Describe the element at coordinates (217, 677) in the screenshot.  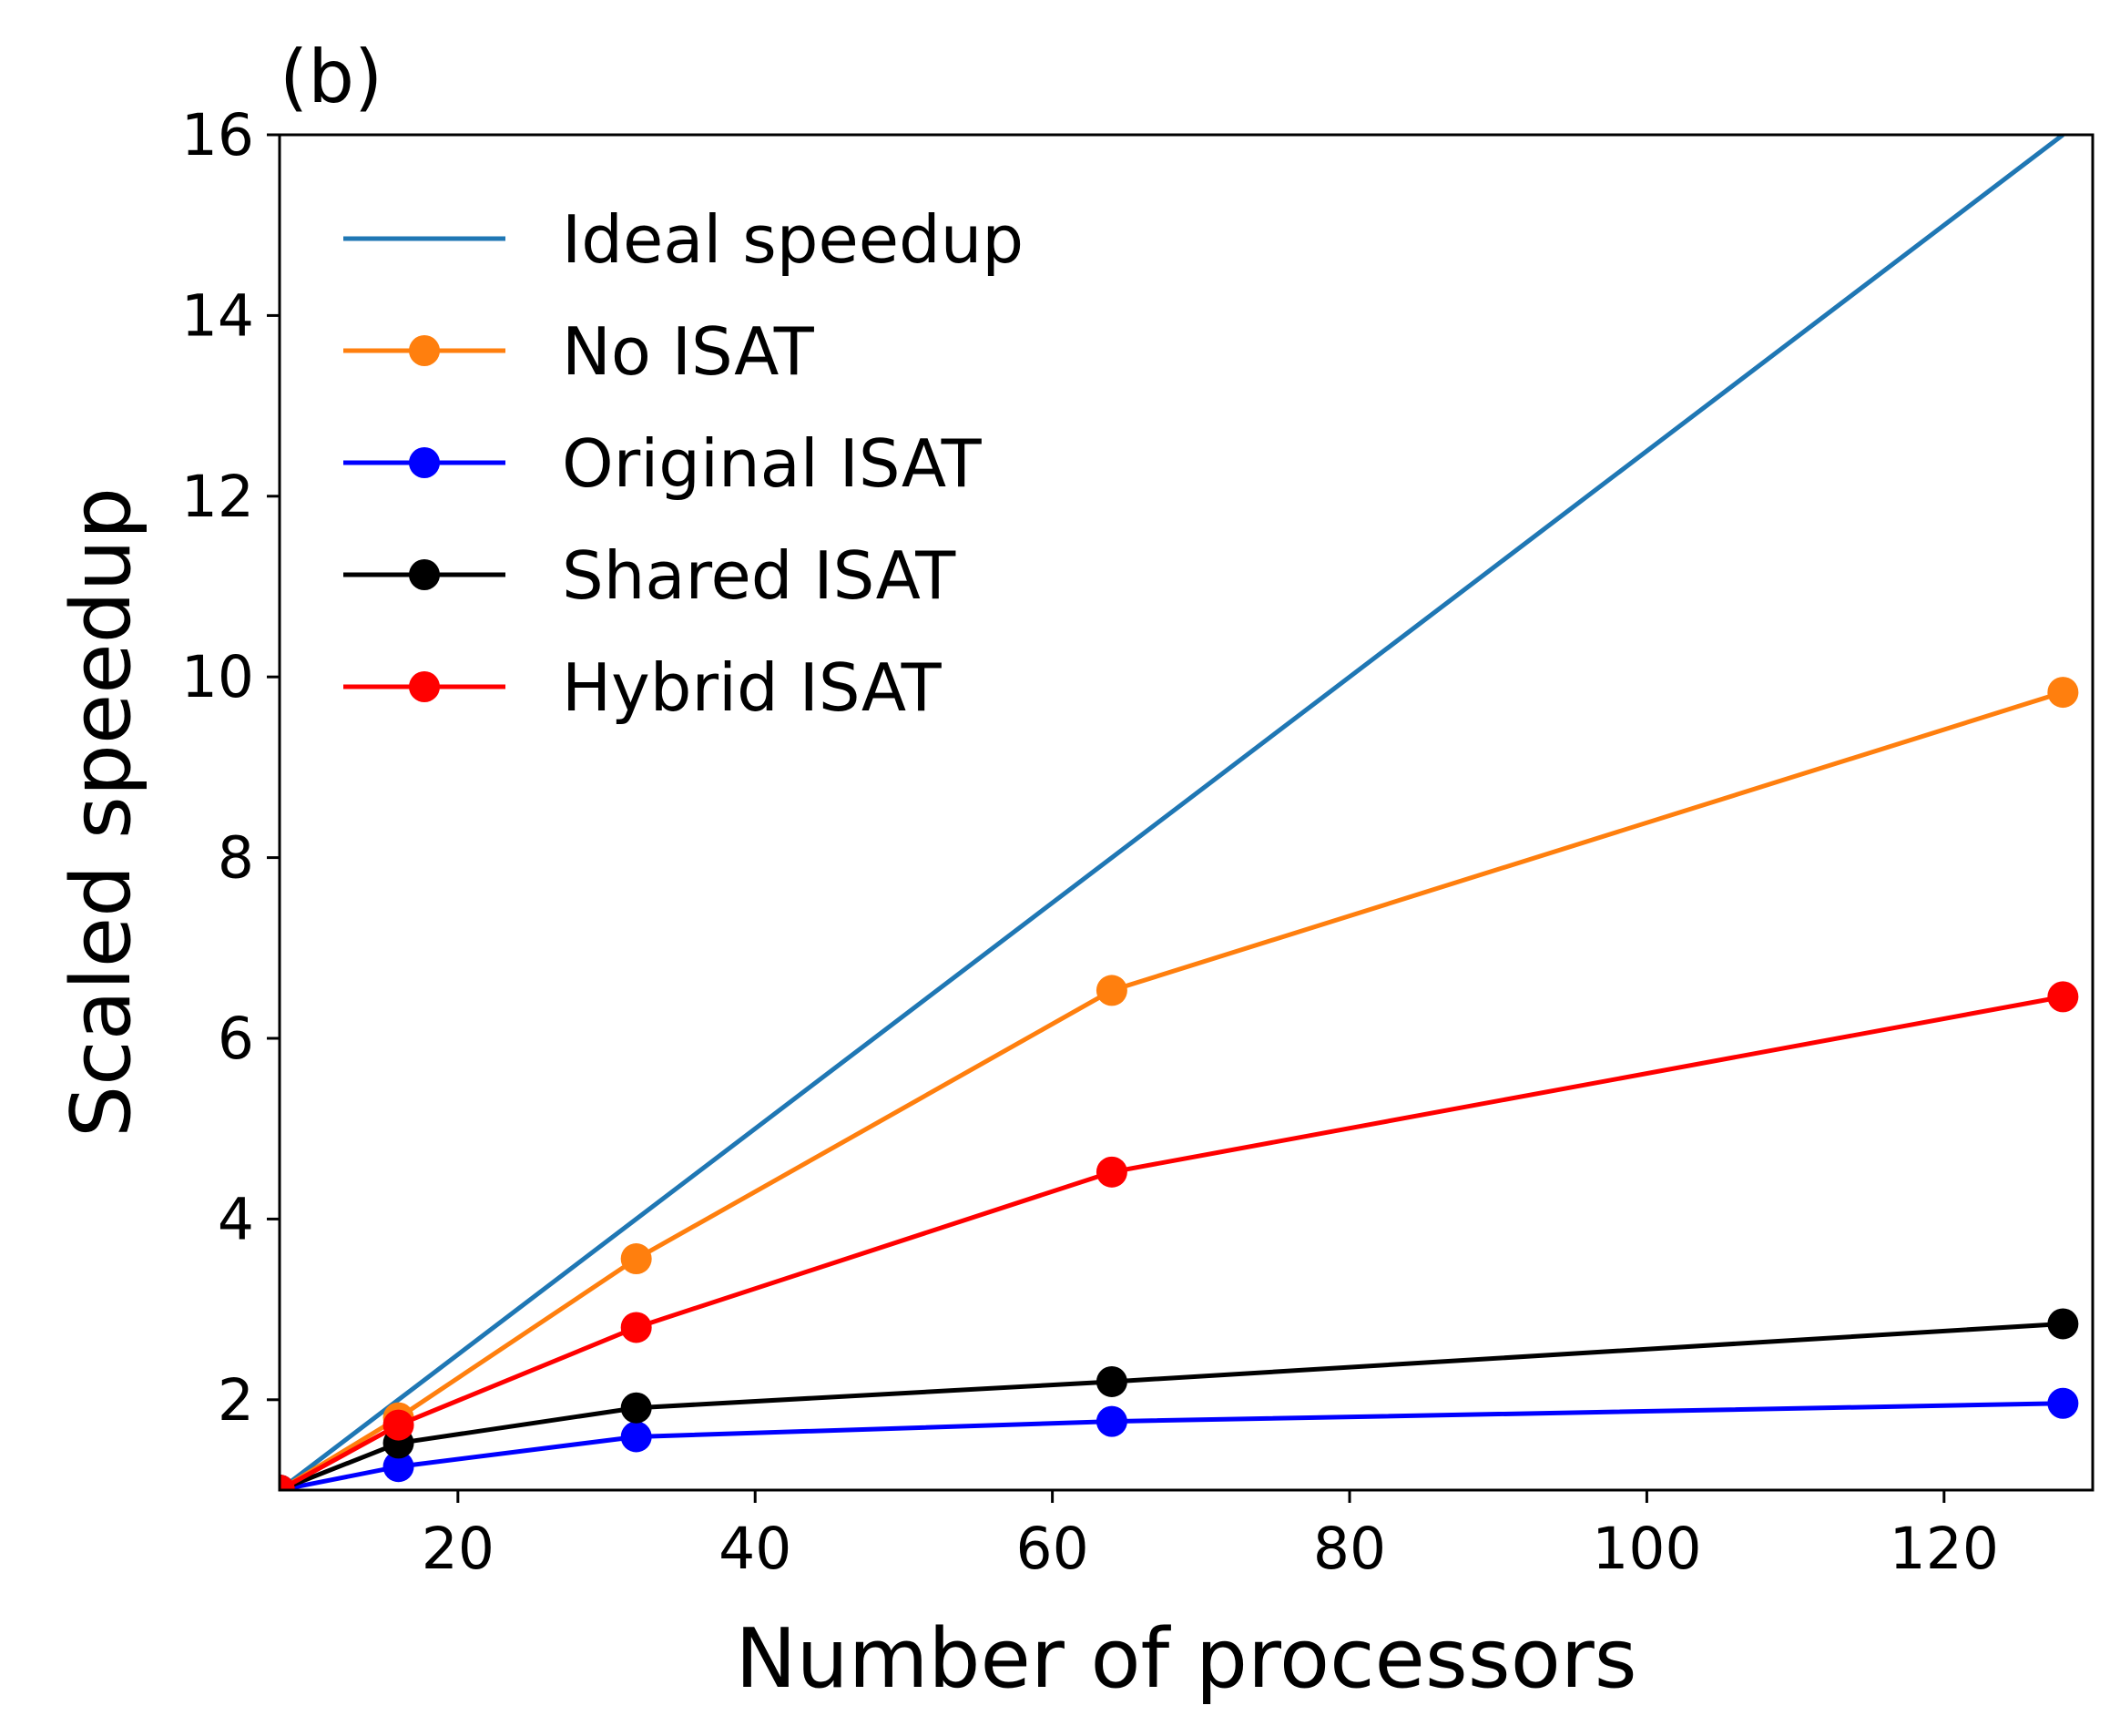
I see `y-tick-label: 10` at that location.